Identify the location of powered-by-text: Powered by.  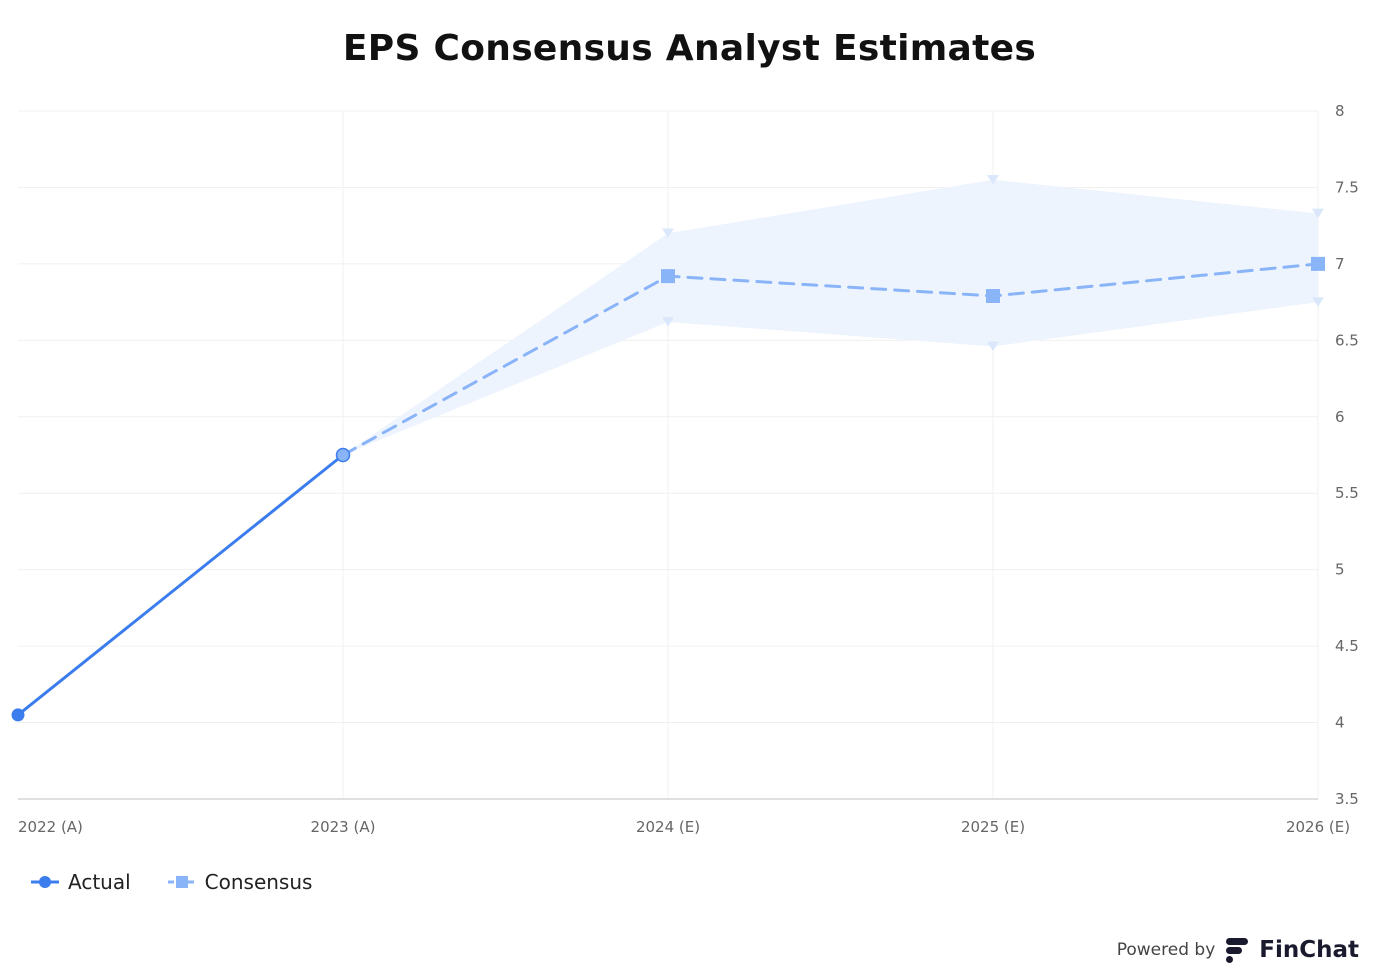
(1166, 950).